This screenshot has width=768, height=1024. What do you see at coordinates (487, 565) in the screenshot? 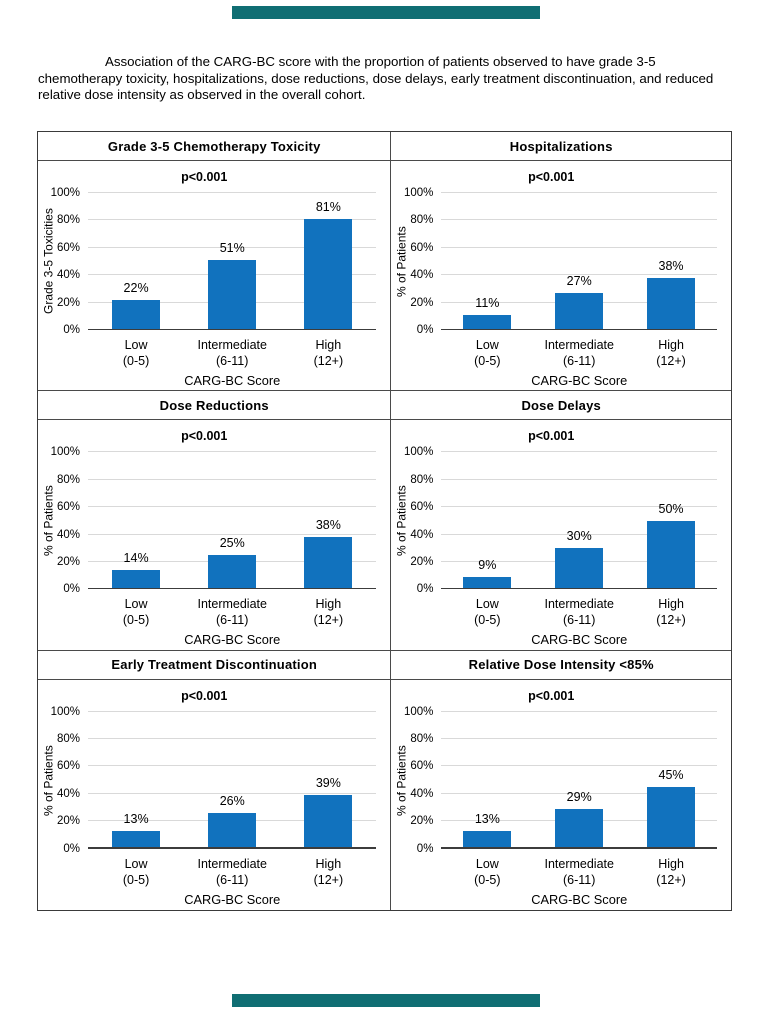
I see `bar-value-label: 9%` at bounding box center [487, 565].